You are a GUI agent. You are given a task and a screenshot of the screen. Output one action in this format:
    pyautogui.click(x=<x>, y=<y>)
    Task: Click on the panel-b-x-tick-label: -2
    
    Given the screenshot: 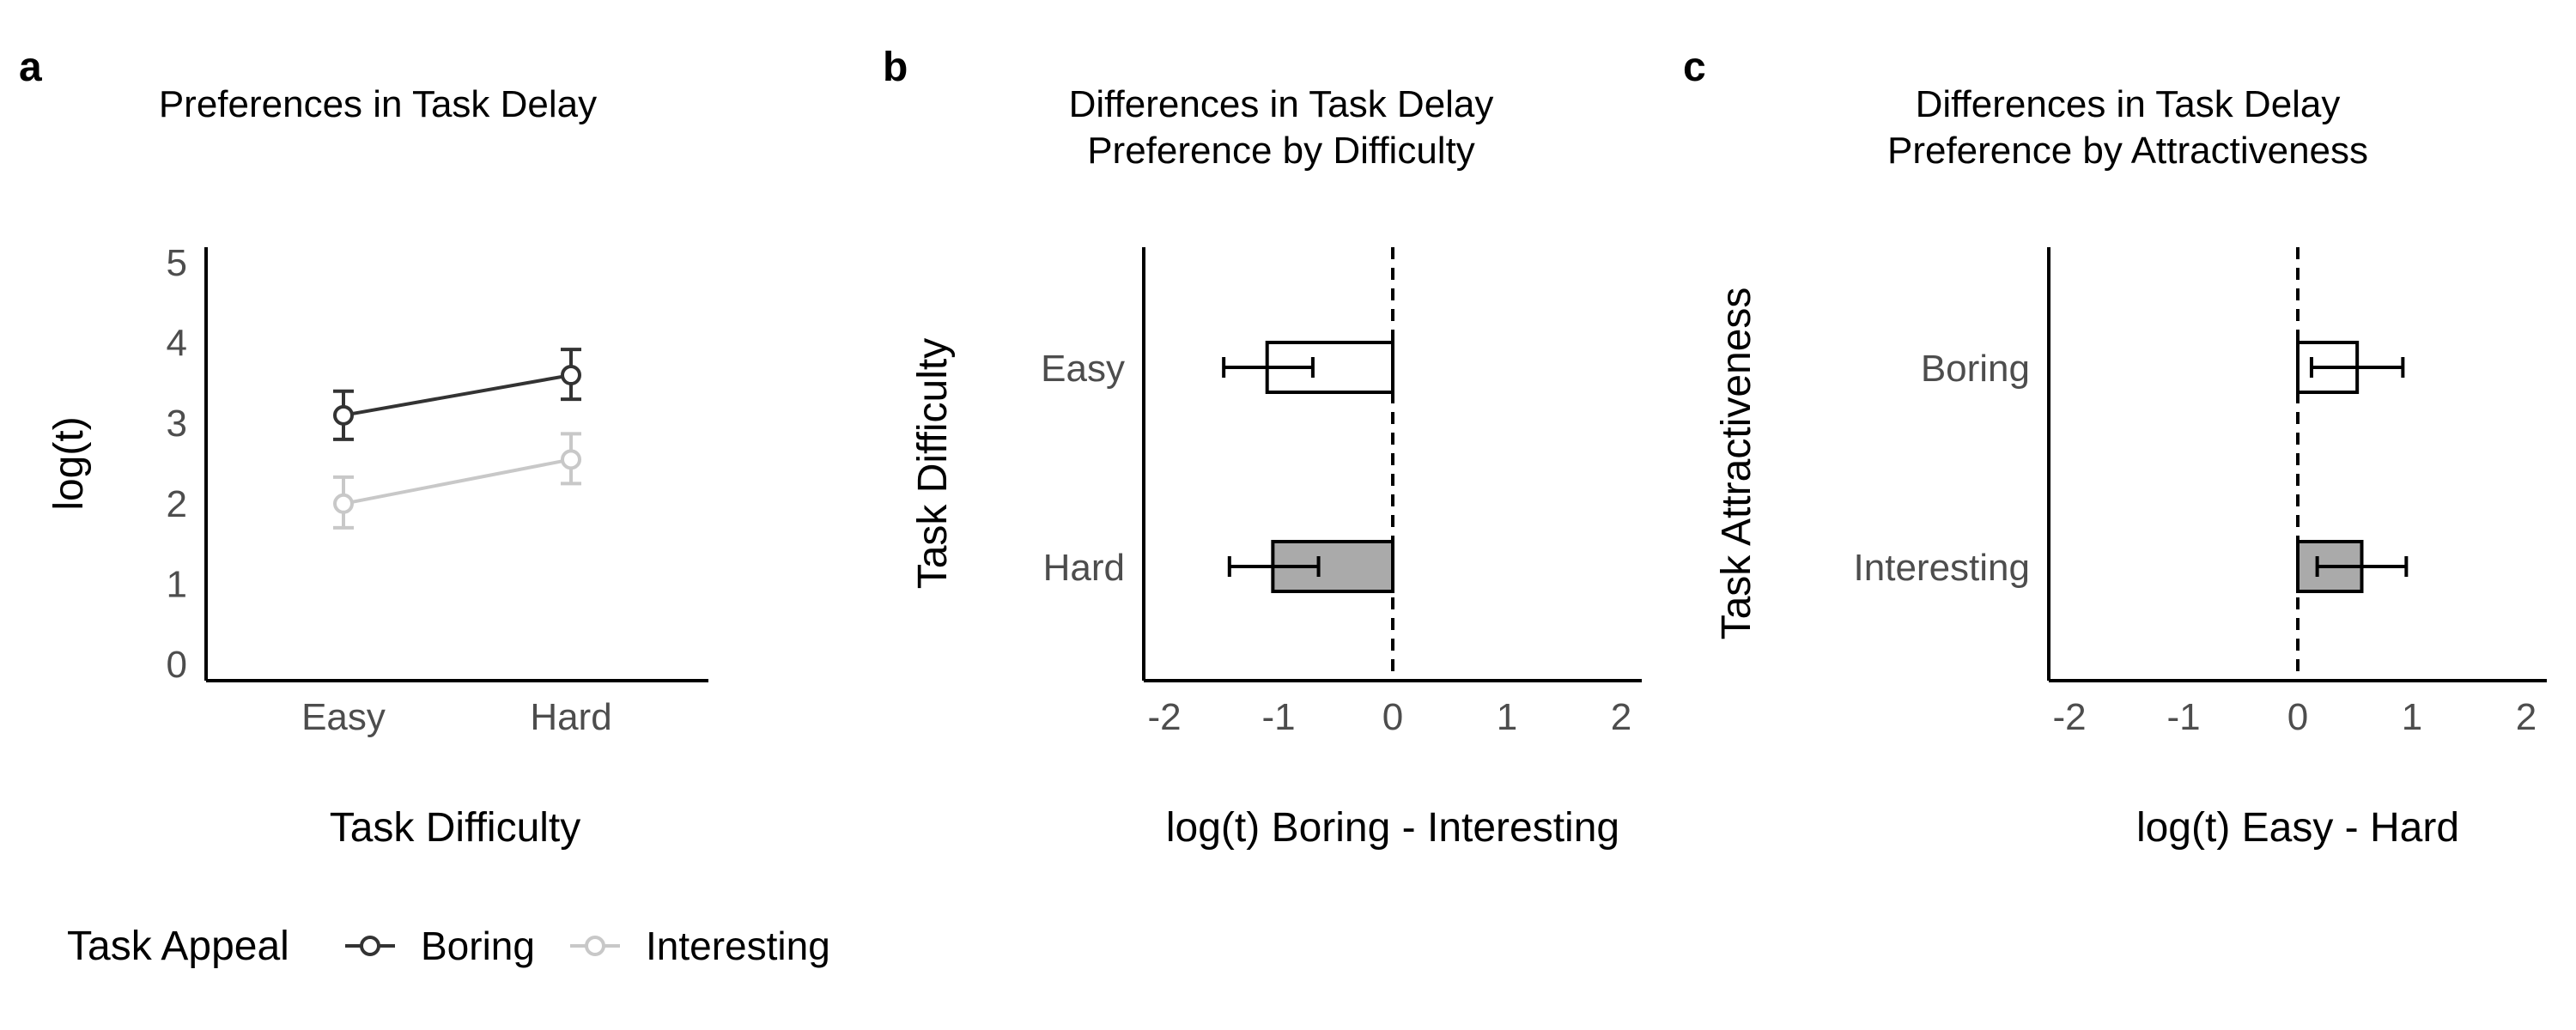 What is the action you would take?
    pyautogui.click(x=1164, y=717)
    